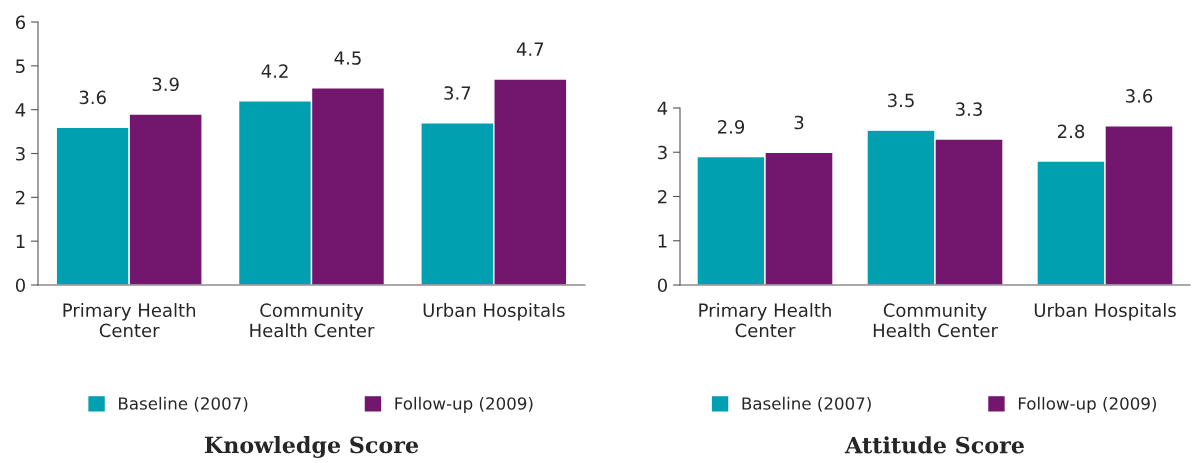 Image resolution: width=1192 pixels, height=463 pixels. What do you see at coordinates (901, 100) in the screenshot?
I see `data-label: 3.5` at bounding box center [901, 100].